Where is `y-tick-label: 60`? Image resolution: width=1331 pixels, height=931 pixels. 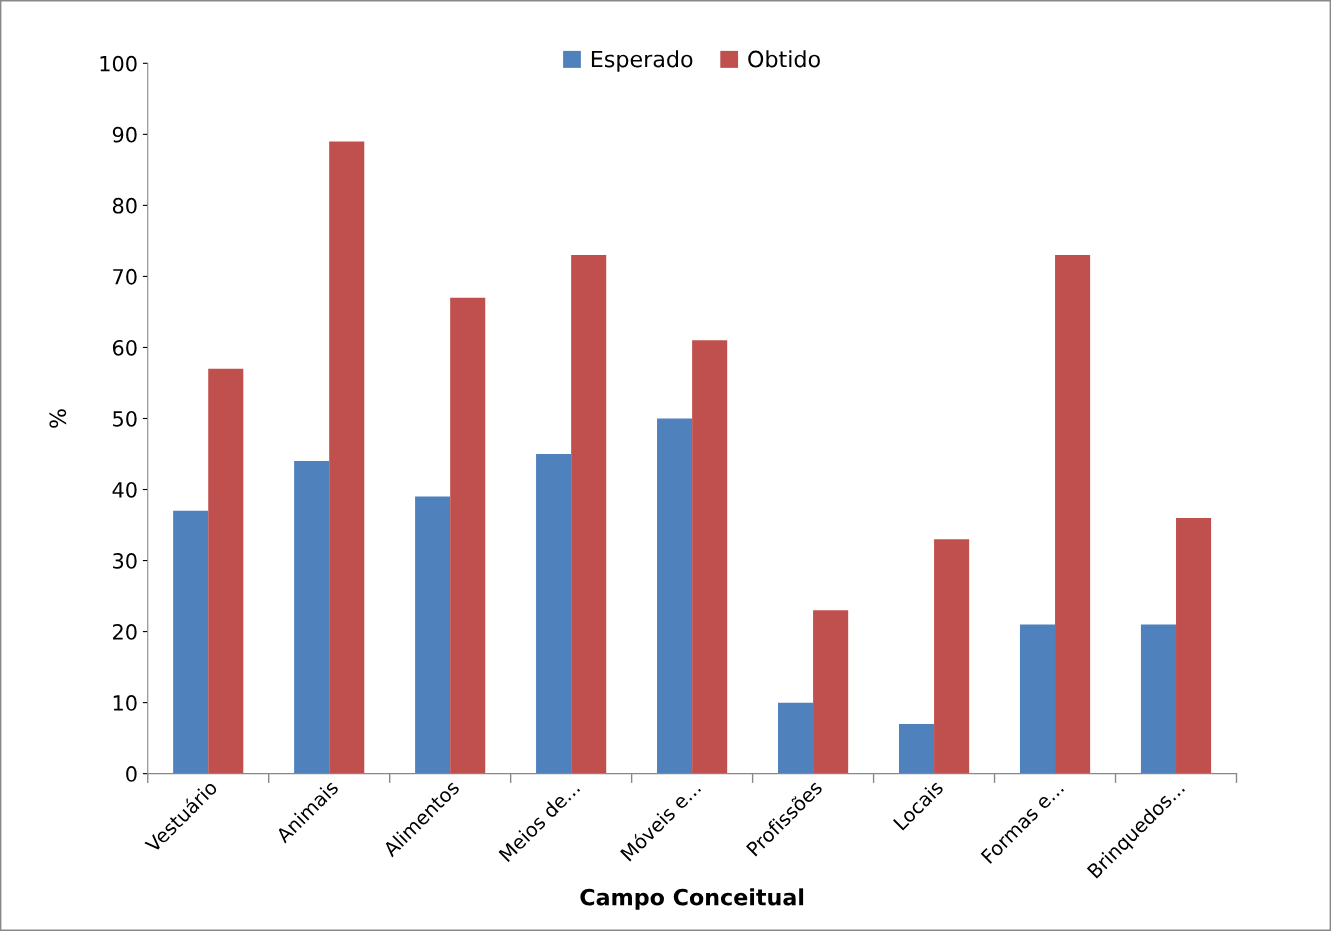
y-tick-label: 60 is located at coordinates (124, 347).